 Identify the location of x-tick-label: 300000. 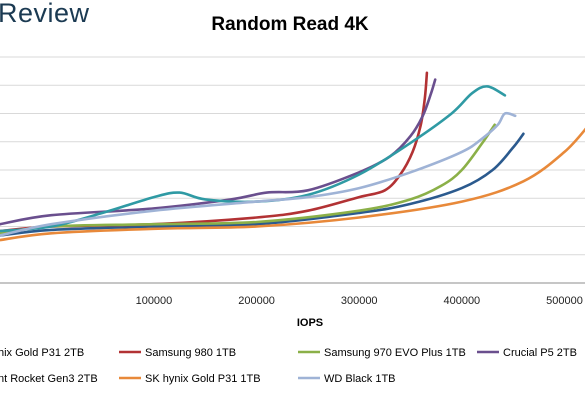
(359, 301).